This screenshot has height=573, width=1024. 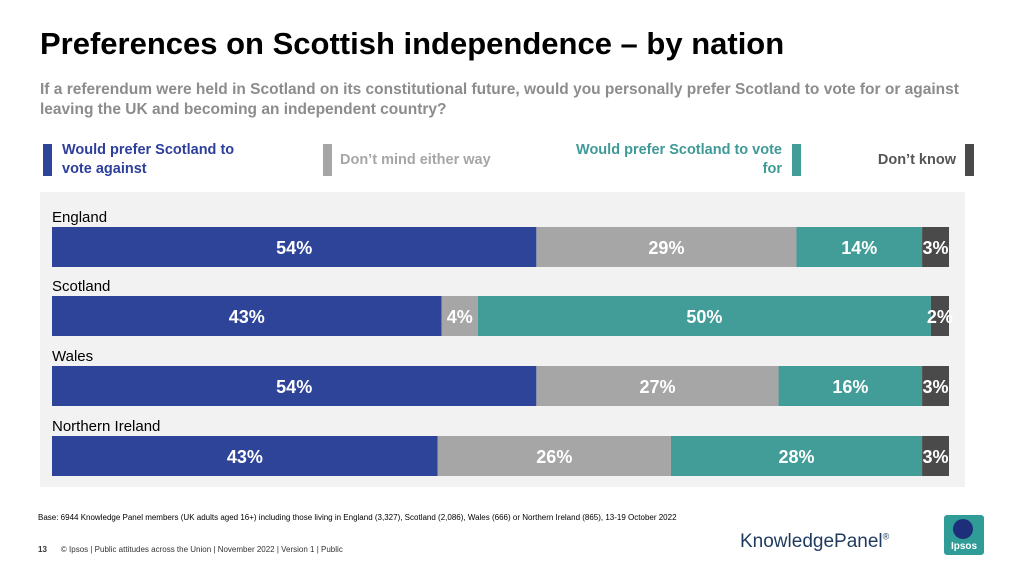 I want to click on data-label: 2%, so click(x=940, y=317).